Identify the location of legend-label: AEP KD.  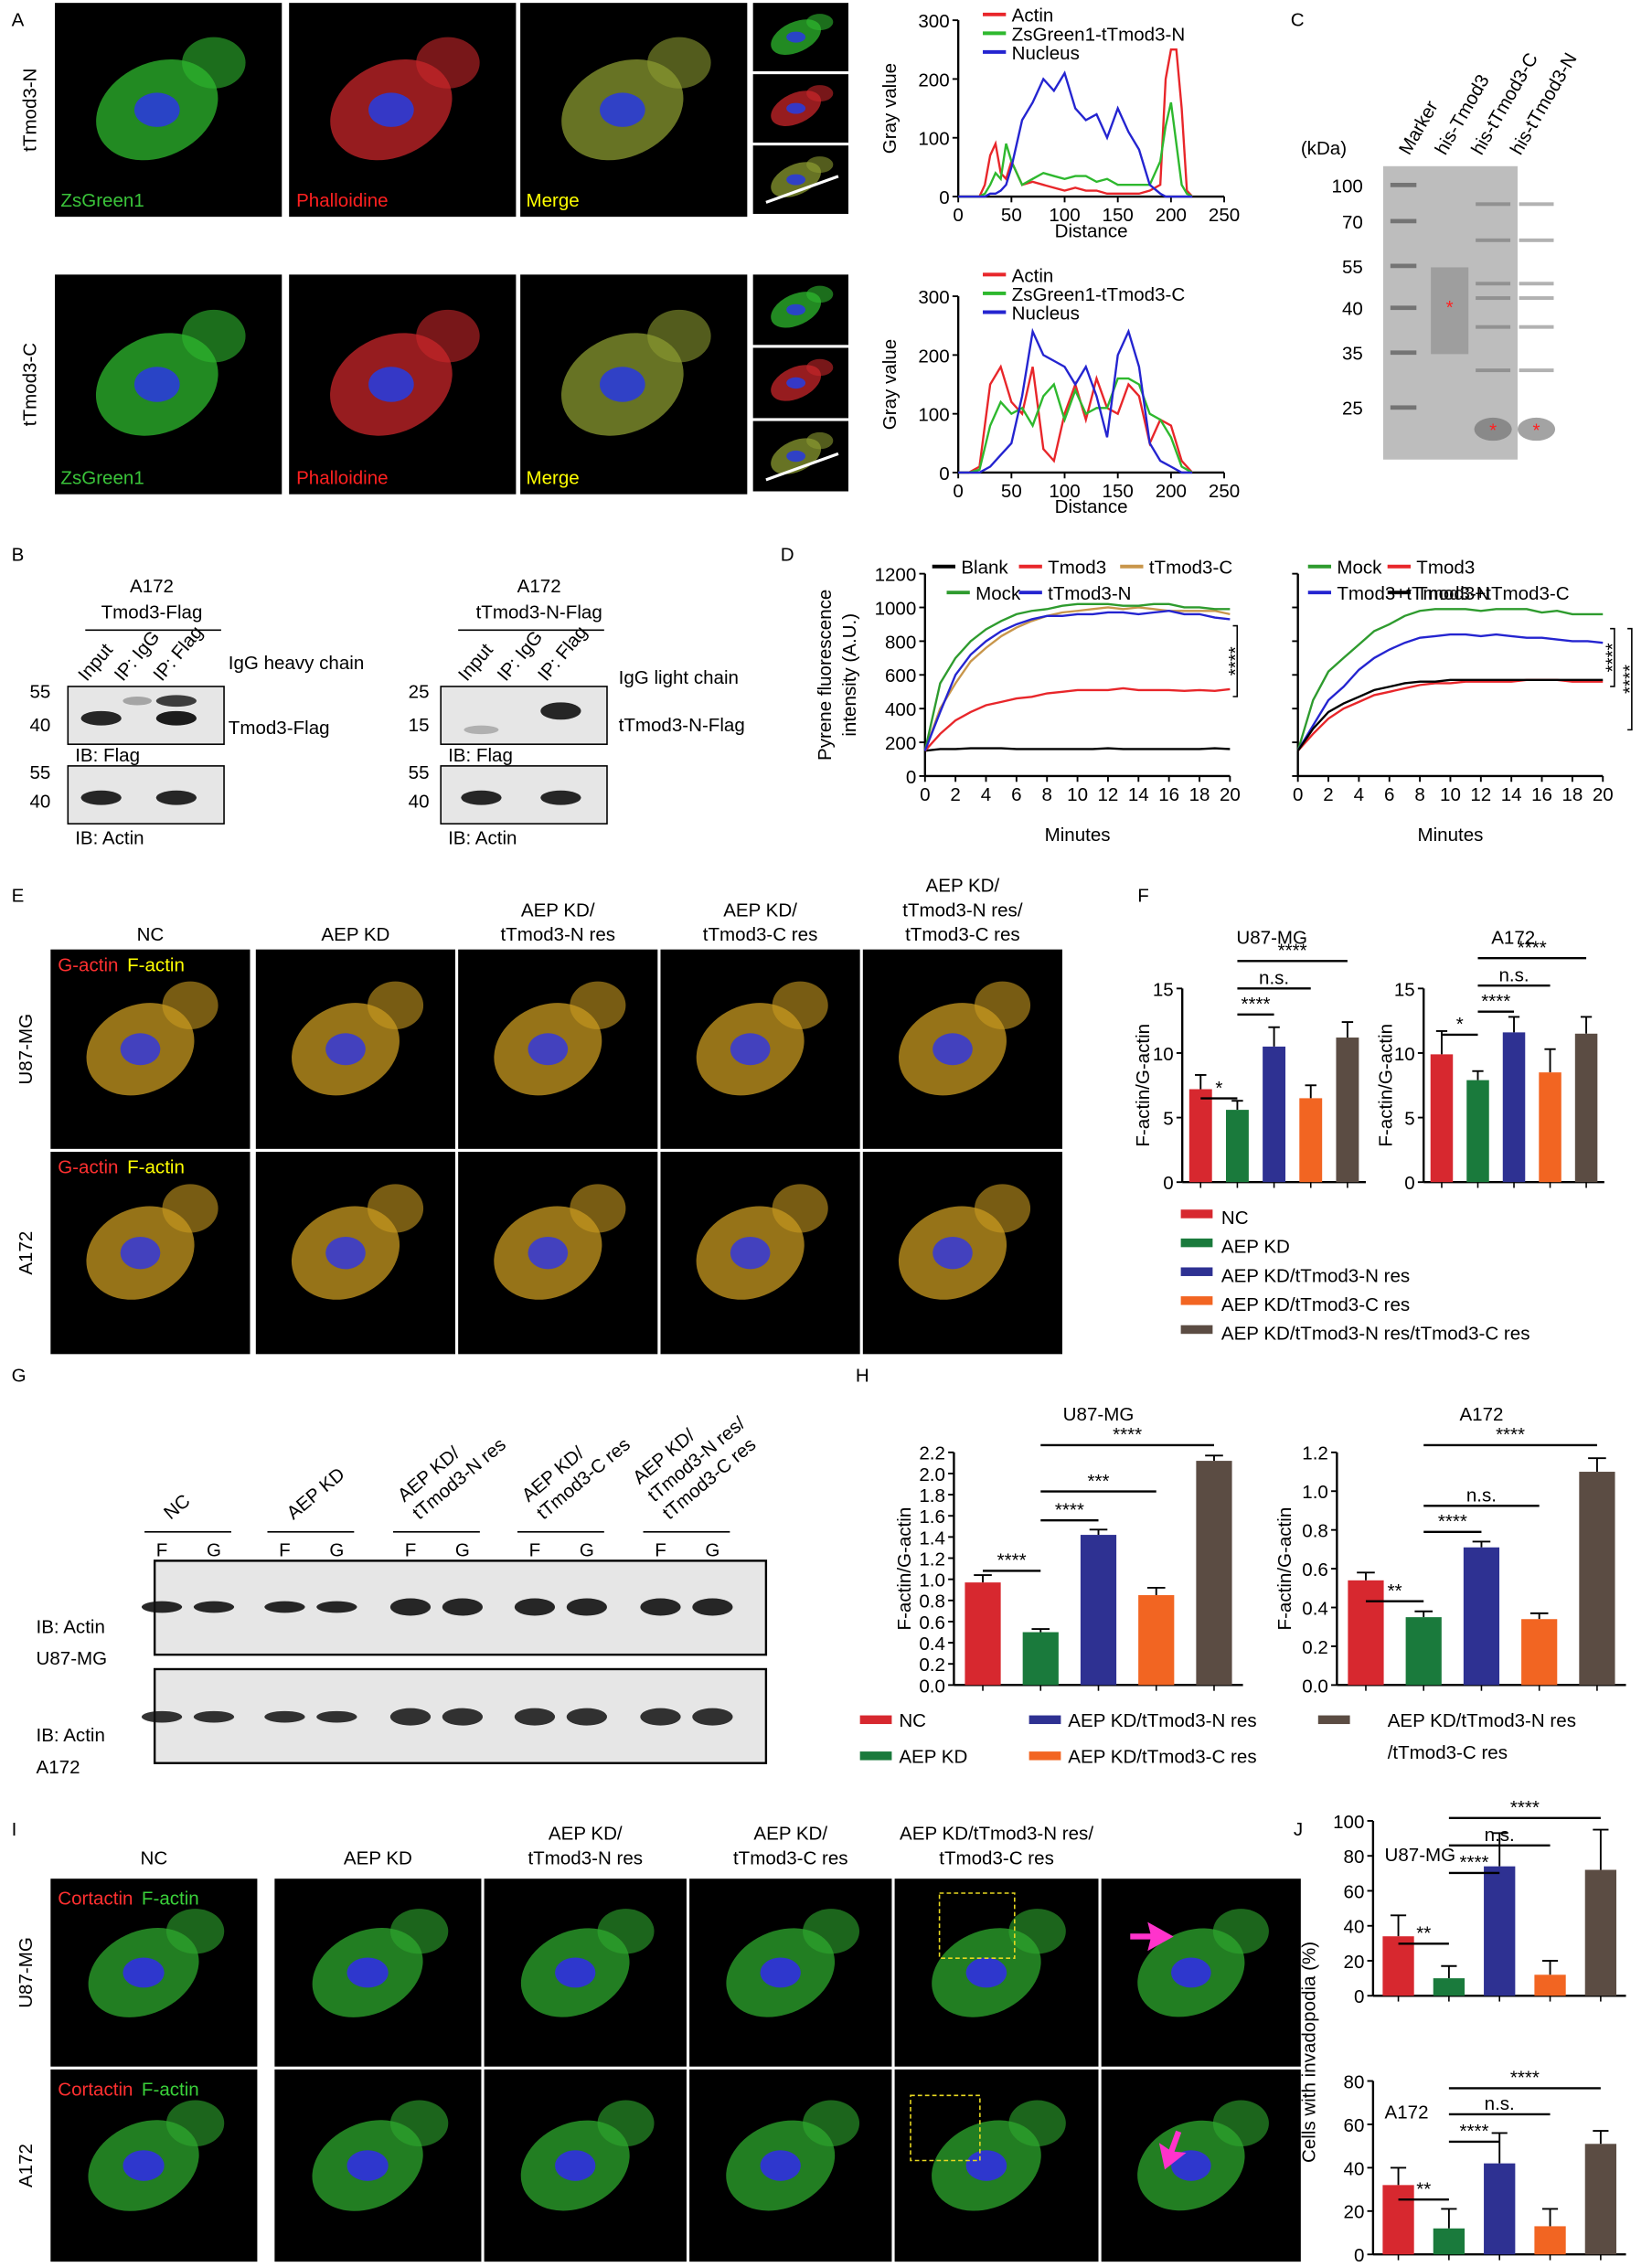
(933, 1757).